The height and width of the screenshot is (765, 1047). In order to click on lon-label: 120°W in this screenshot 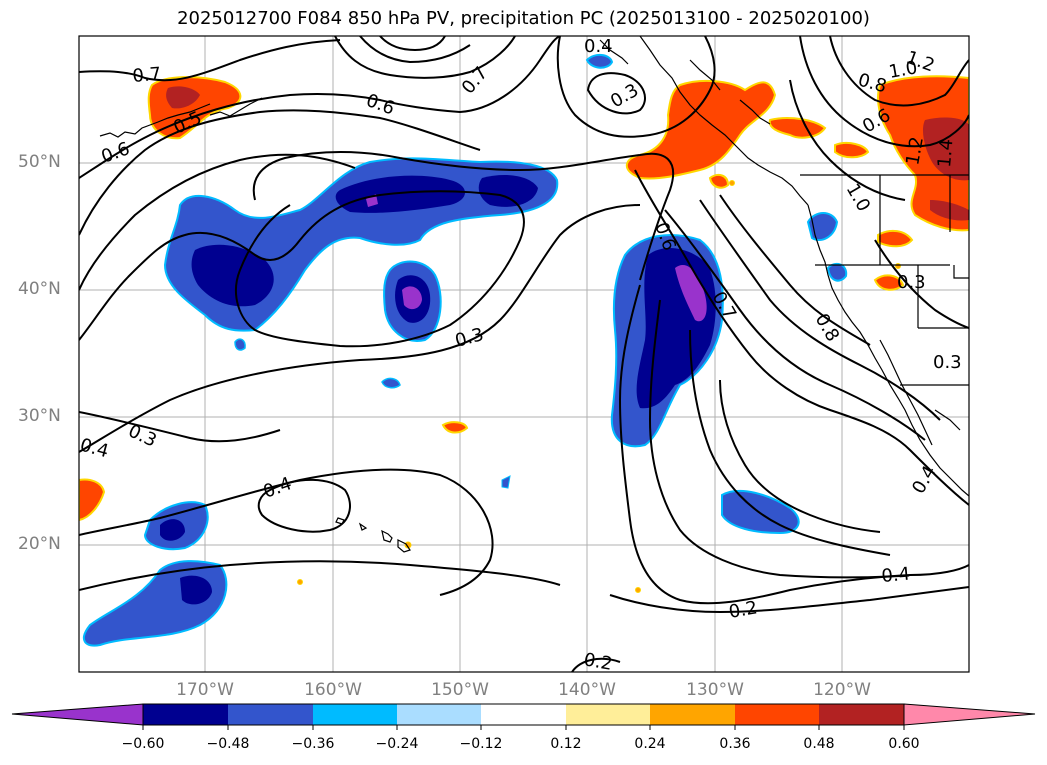, I will do `click(842, 690)`.